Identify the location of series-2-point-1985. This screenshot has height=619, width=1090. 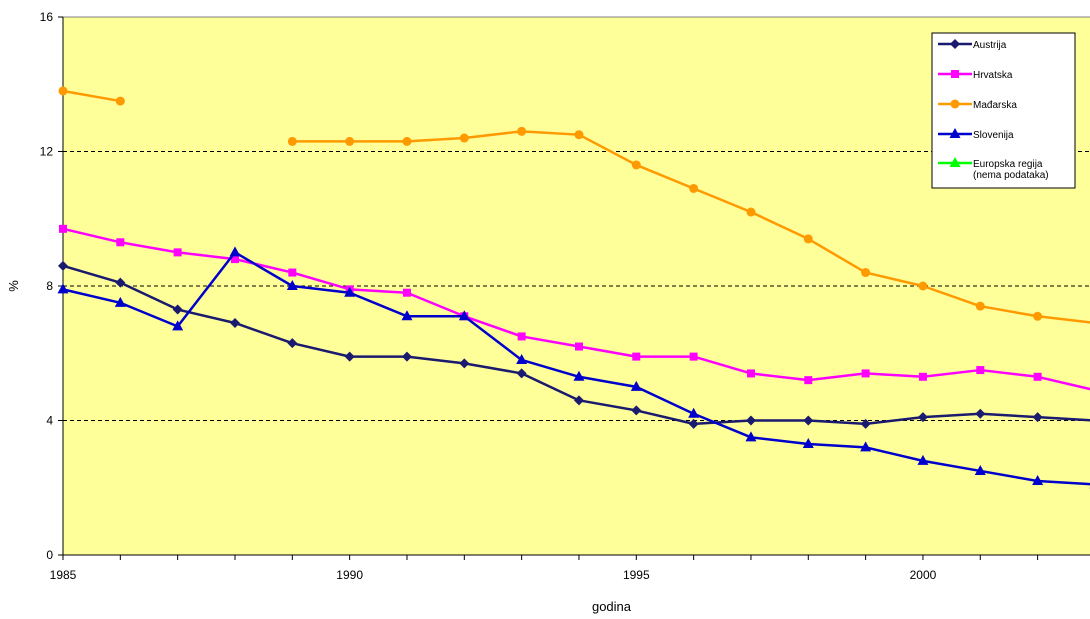
(63, 91).